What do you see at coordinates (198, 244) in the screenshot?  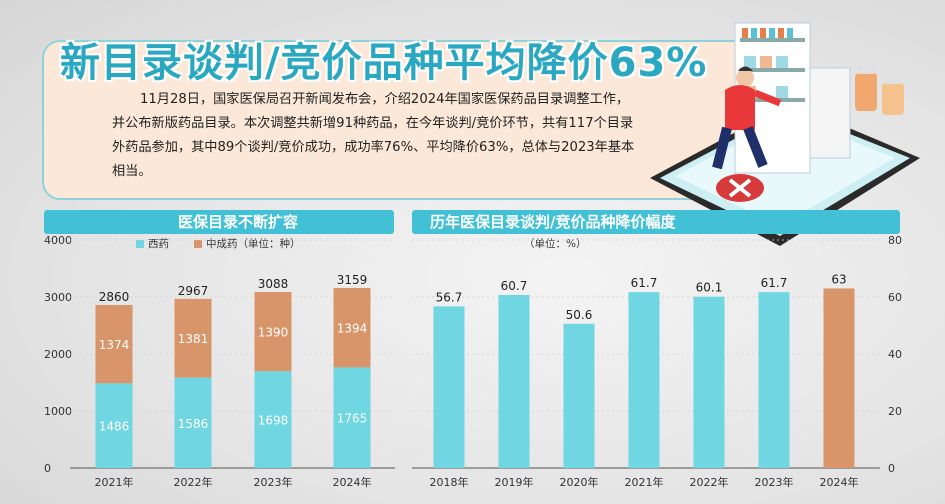 I see `legend-swatch-tcm` at bounding box center [198, 244].